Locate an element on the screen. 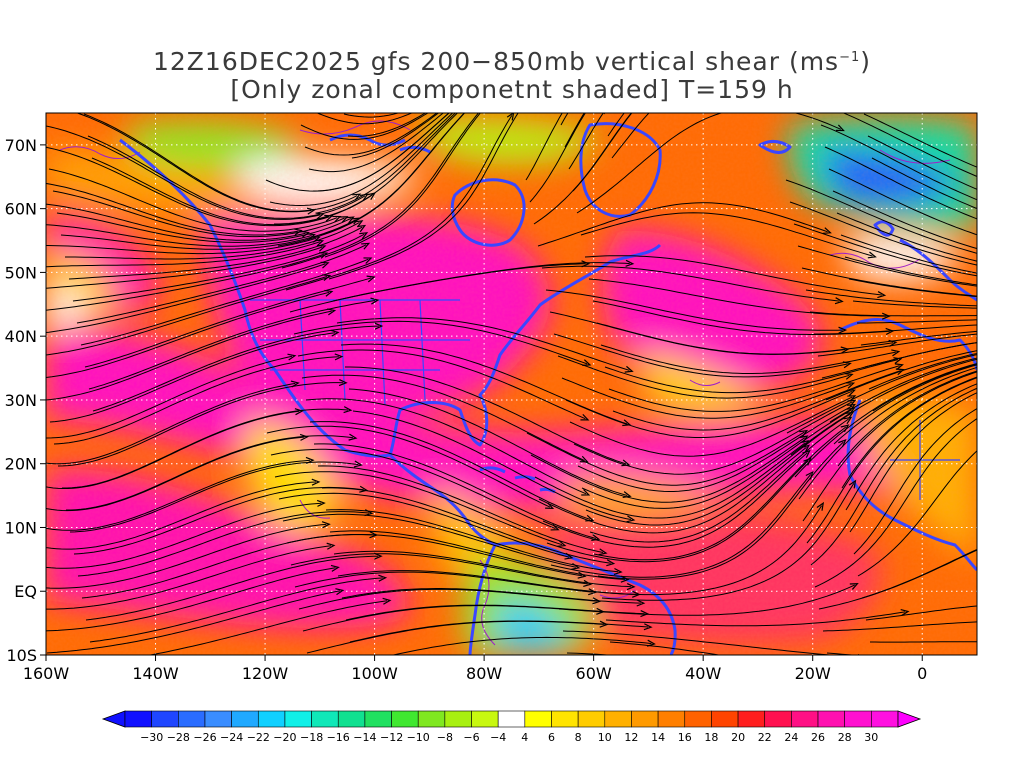 The image size is (1024, 768). lat-tick-label: 60N is located at coordinates (21, 209).